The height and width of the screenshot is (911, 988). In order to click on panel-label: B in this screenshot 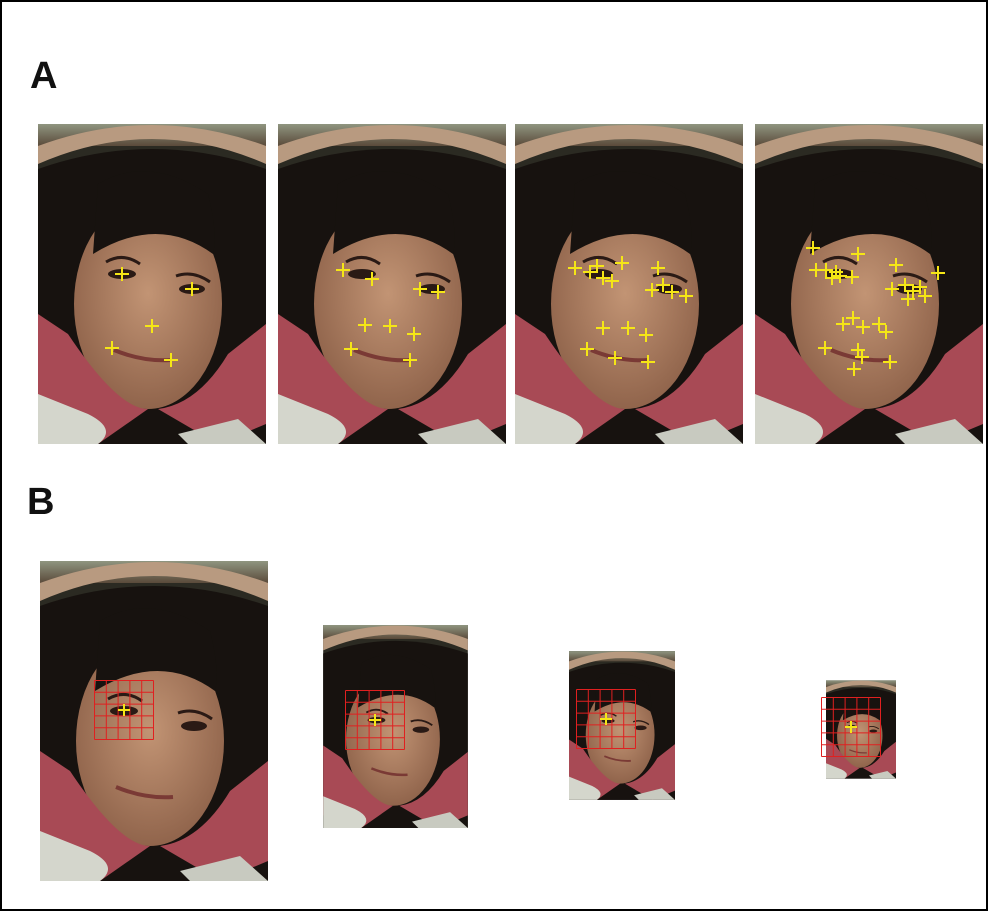, I will do `click(40, 502)`.